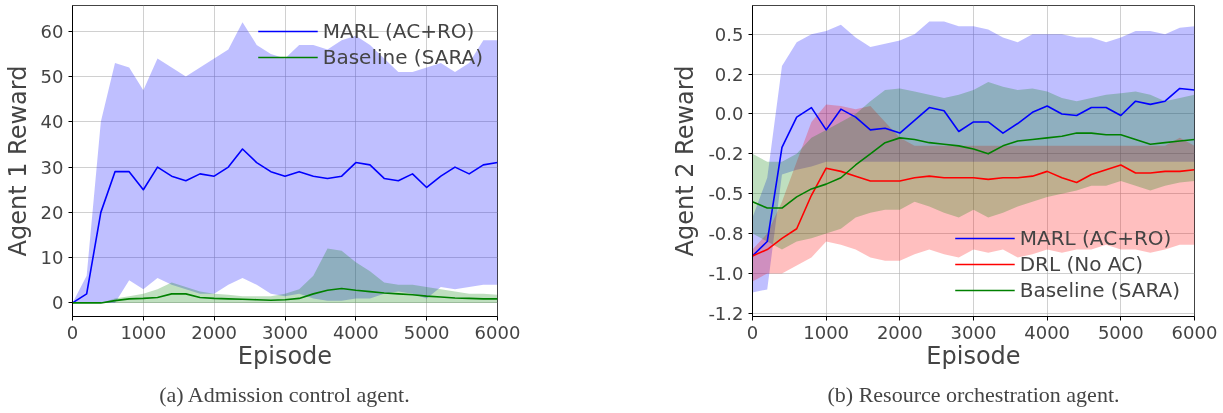  Describe the element at coordinates (973, 394) in the screenshot. I see `text: (b) Resource orchestration agent.` at that location.